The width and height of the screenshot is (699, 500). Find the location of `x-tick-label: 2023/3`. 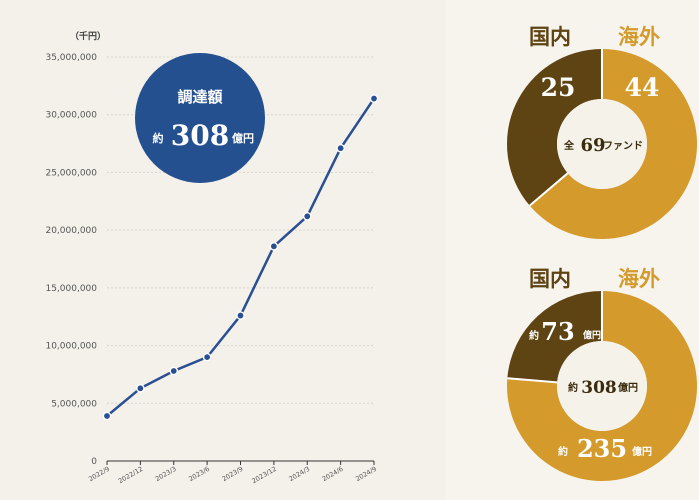

x-tick-label: 2023/3 is located at coordinates (166, 474).